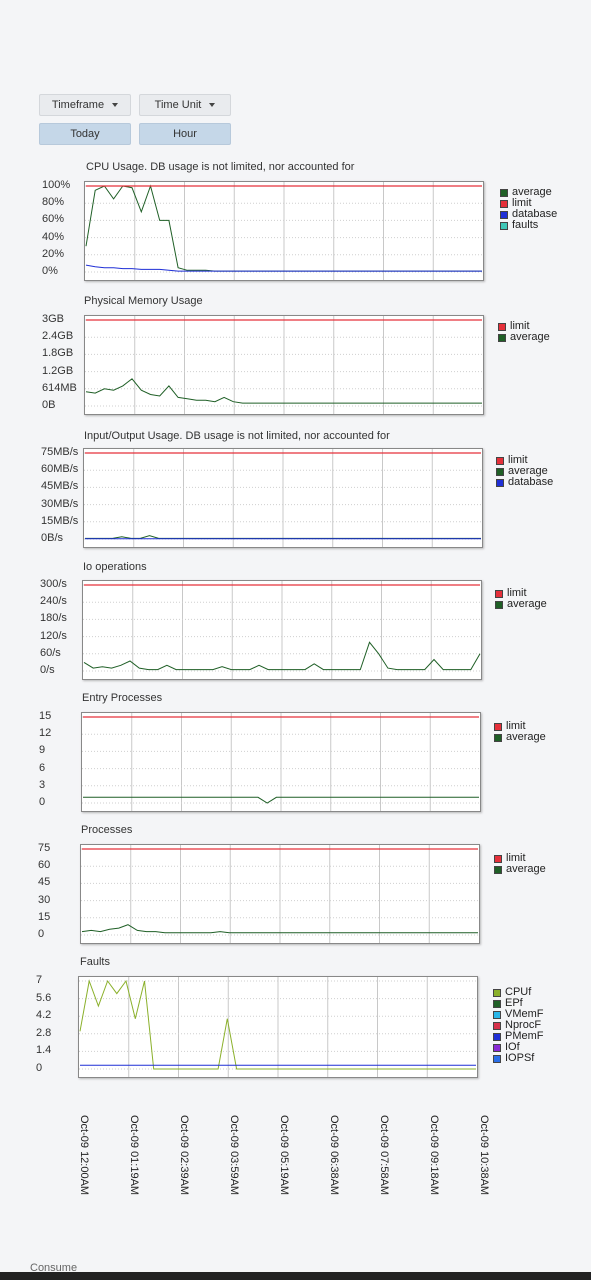 This screenshot has width=591, height=1280. Describe the element at coordinates (53, 202) in the screenshot. I see `chart-1-y-tick: 80%` at that location.